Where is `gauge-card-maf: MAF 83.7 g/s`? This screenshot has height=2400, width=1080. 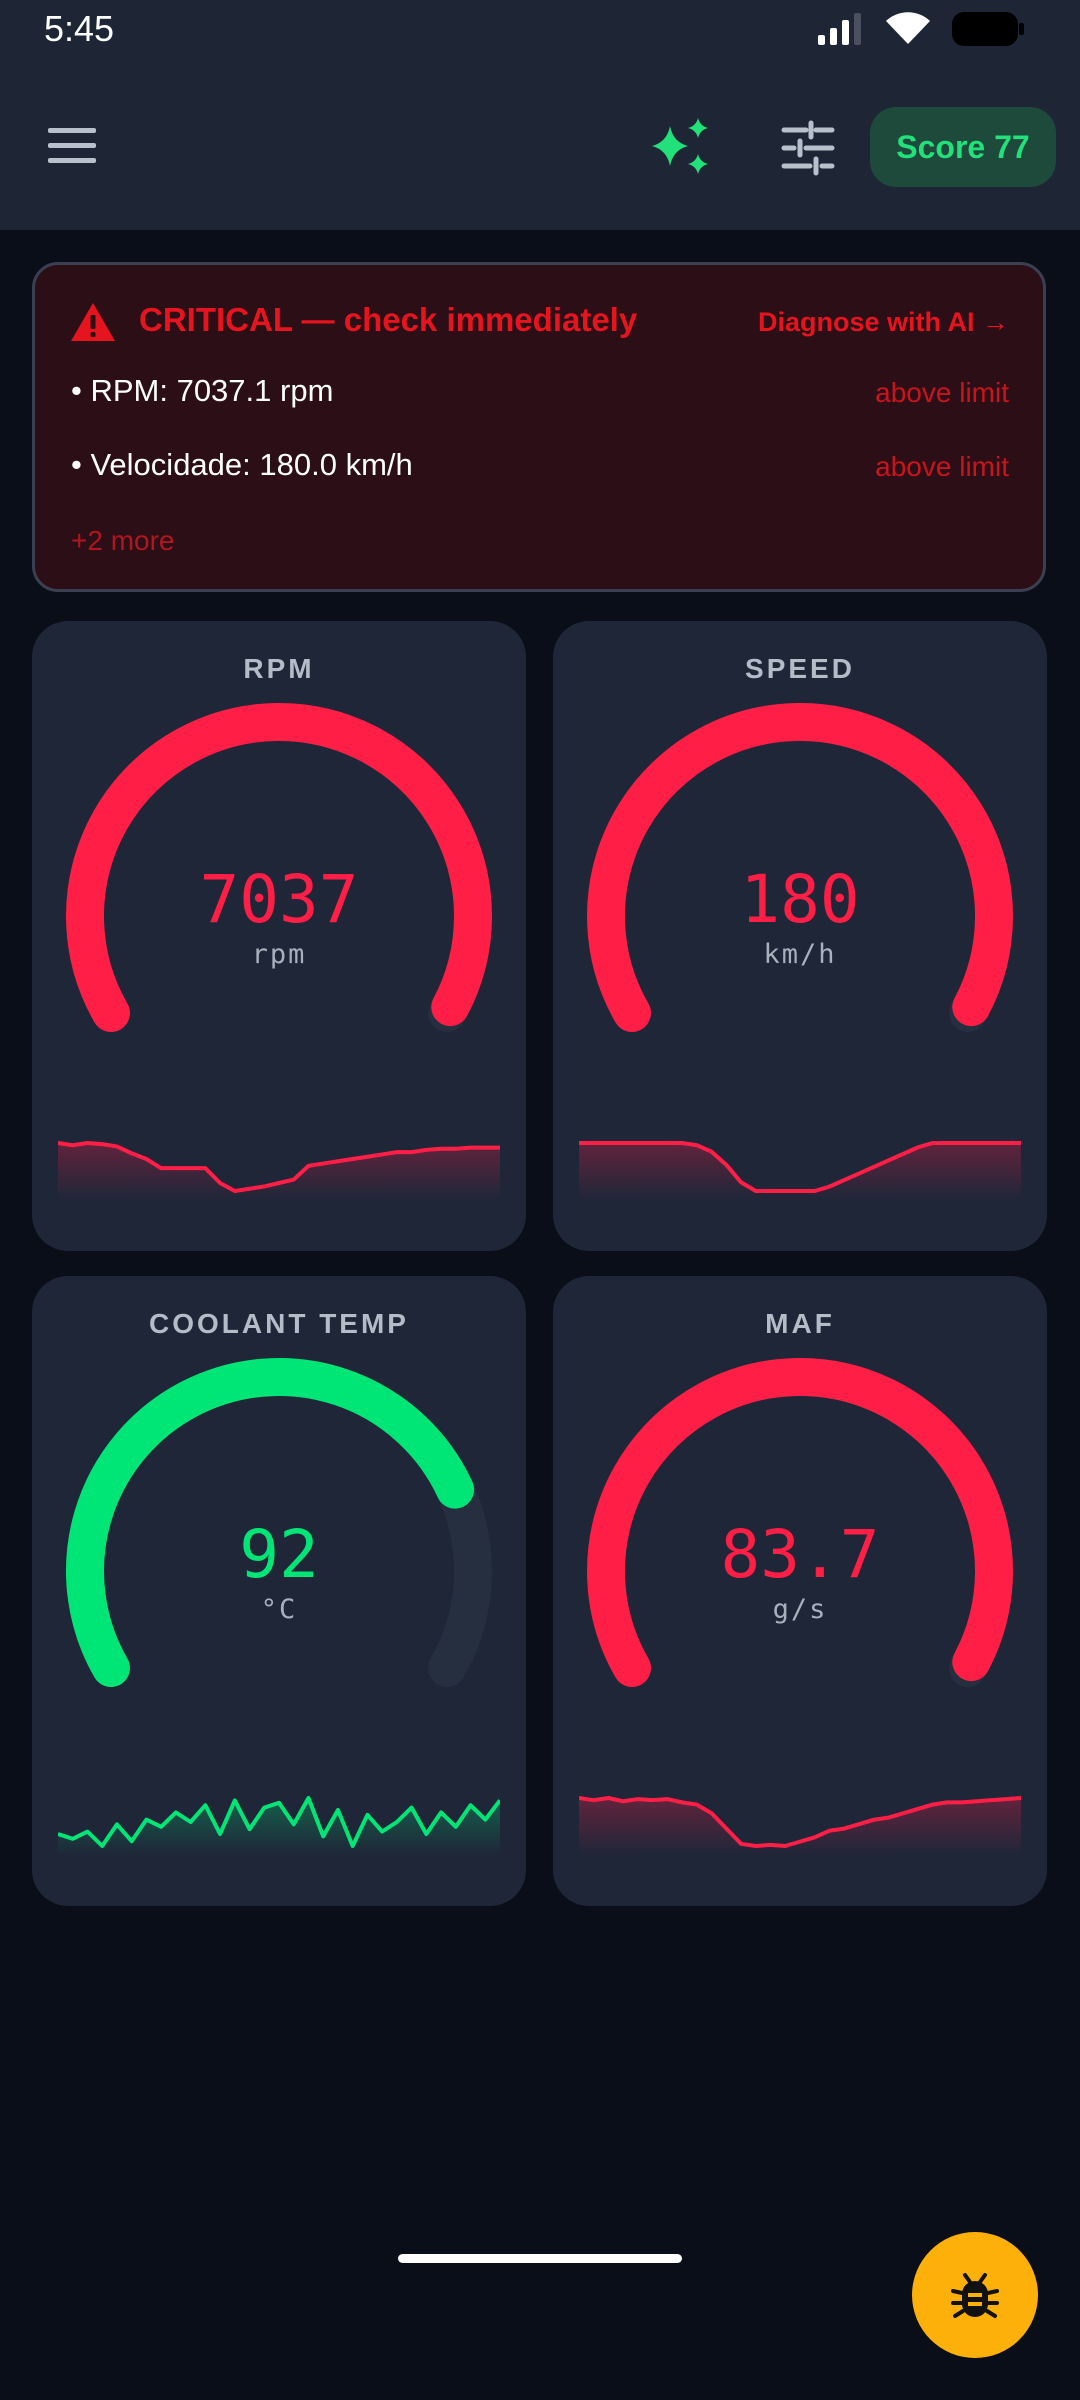
gauge-card-maf: MAF 83.7 g/s is located at coordinates (800, 1591).